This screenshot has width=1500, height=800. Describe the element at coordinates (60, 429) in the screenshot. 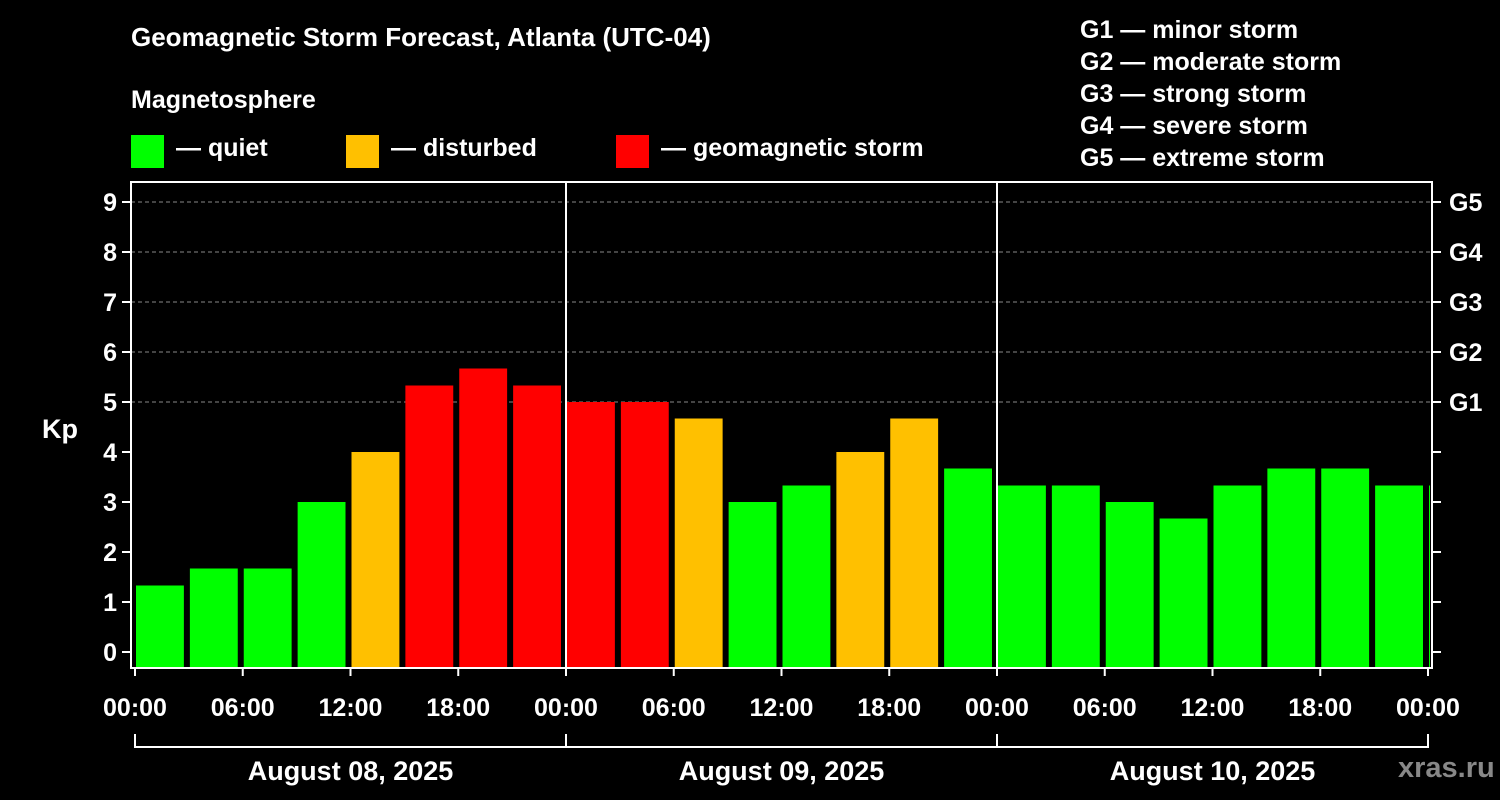

I see `y-axis-label: Kp` at that location.